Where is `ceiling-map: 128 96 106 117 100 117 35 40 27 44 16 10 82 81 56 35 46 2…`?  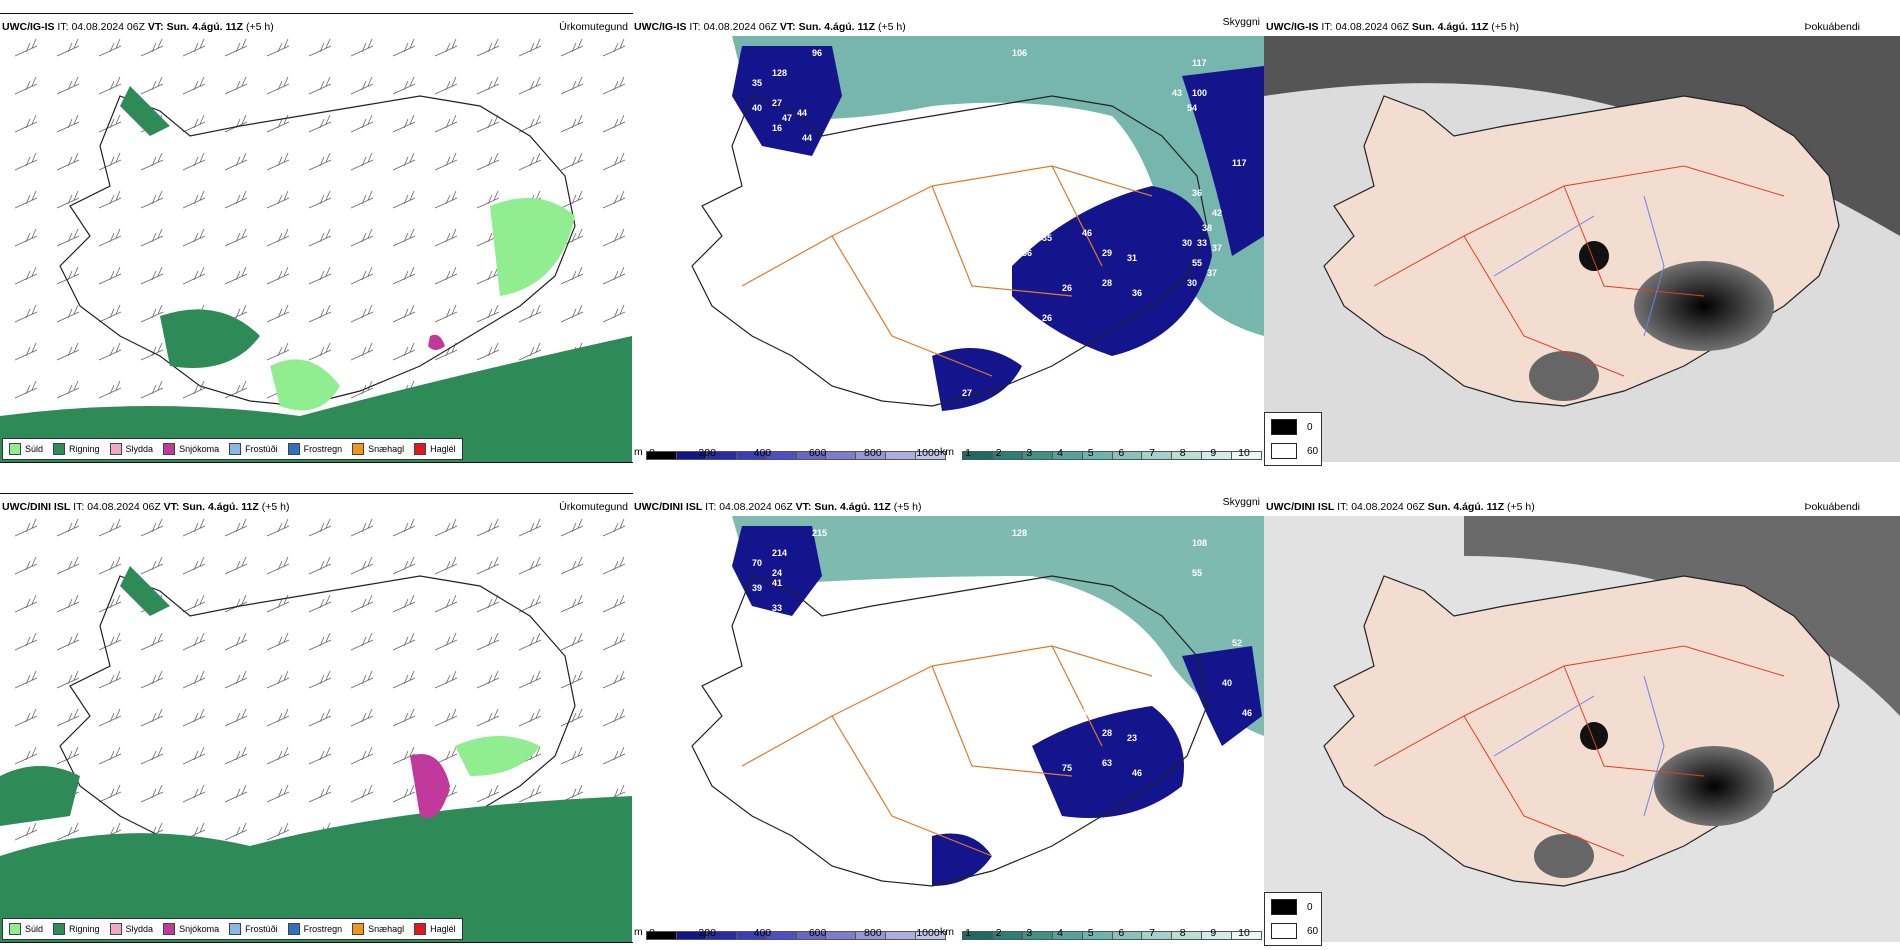 ceiling-map: 128 96 106 117 100 117 35 40 27 44 16 10 82 81 56 35 46 2… is located at coordinates (948, 241).